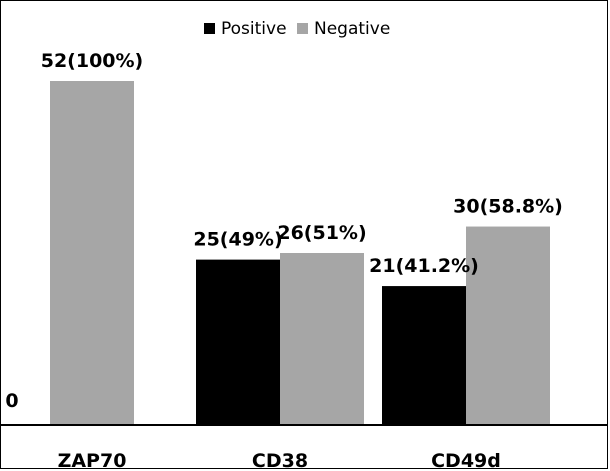 The width and height of the screenshot is (610, 471). I want to click on data-label-zap70-negative: 52(100%), so click(92, 61).